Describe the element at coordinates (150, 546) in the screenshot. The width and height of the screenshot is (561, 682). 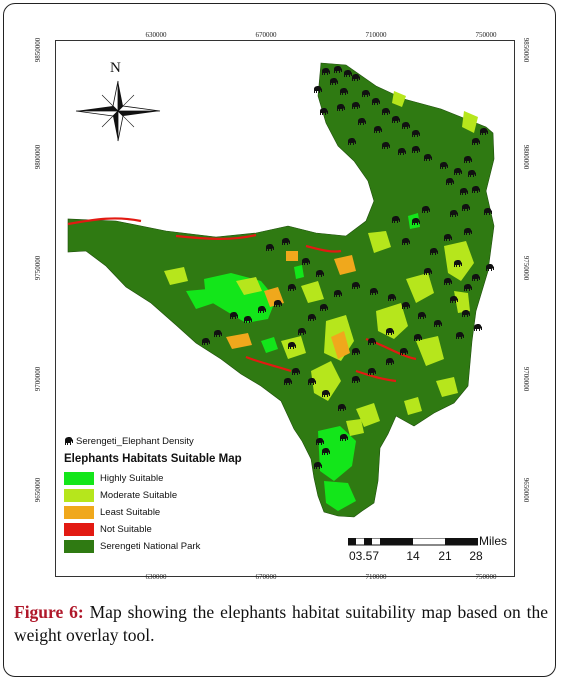
I see `legend-label: Serengeti National Park` at that location.